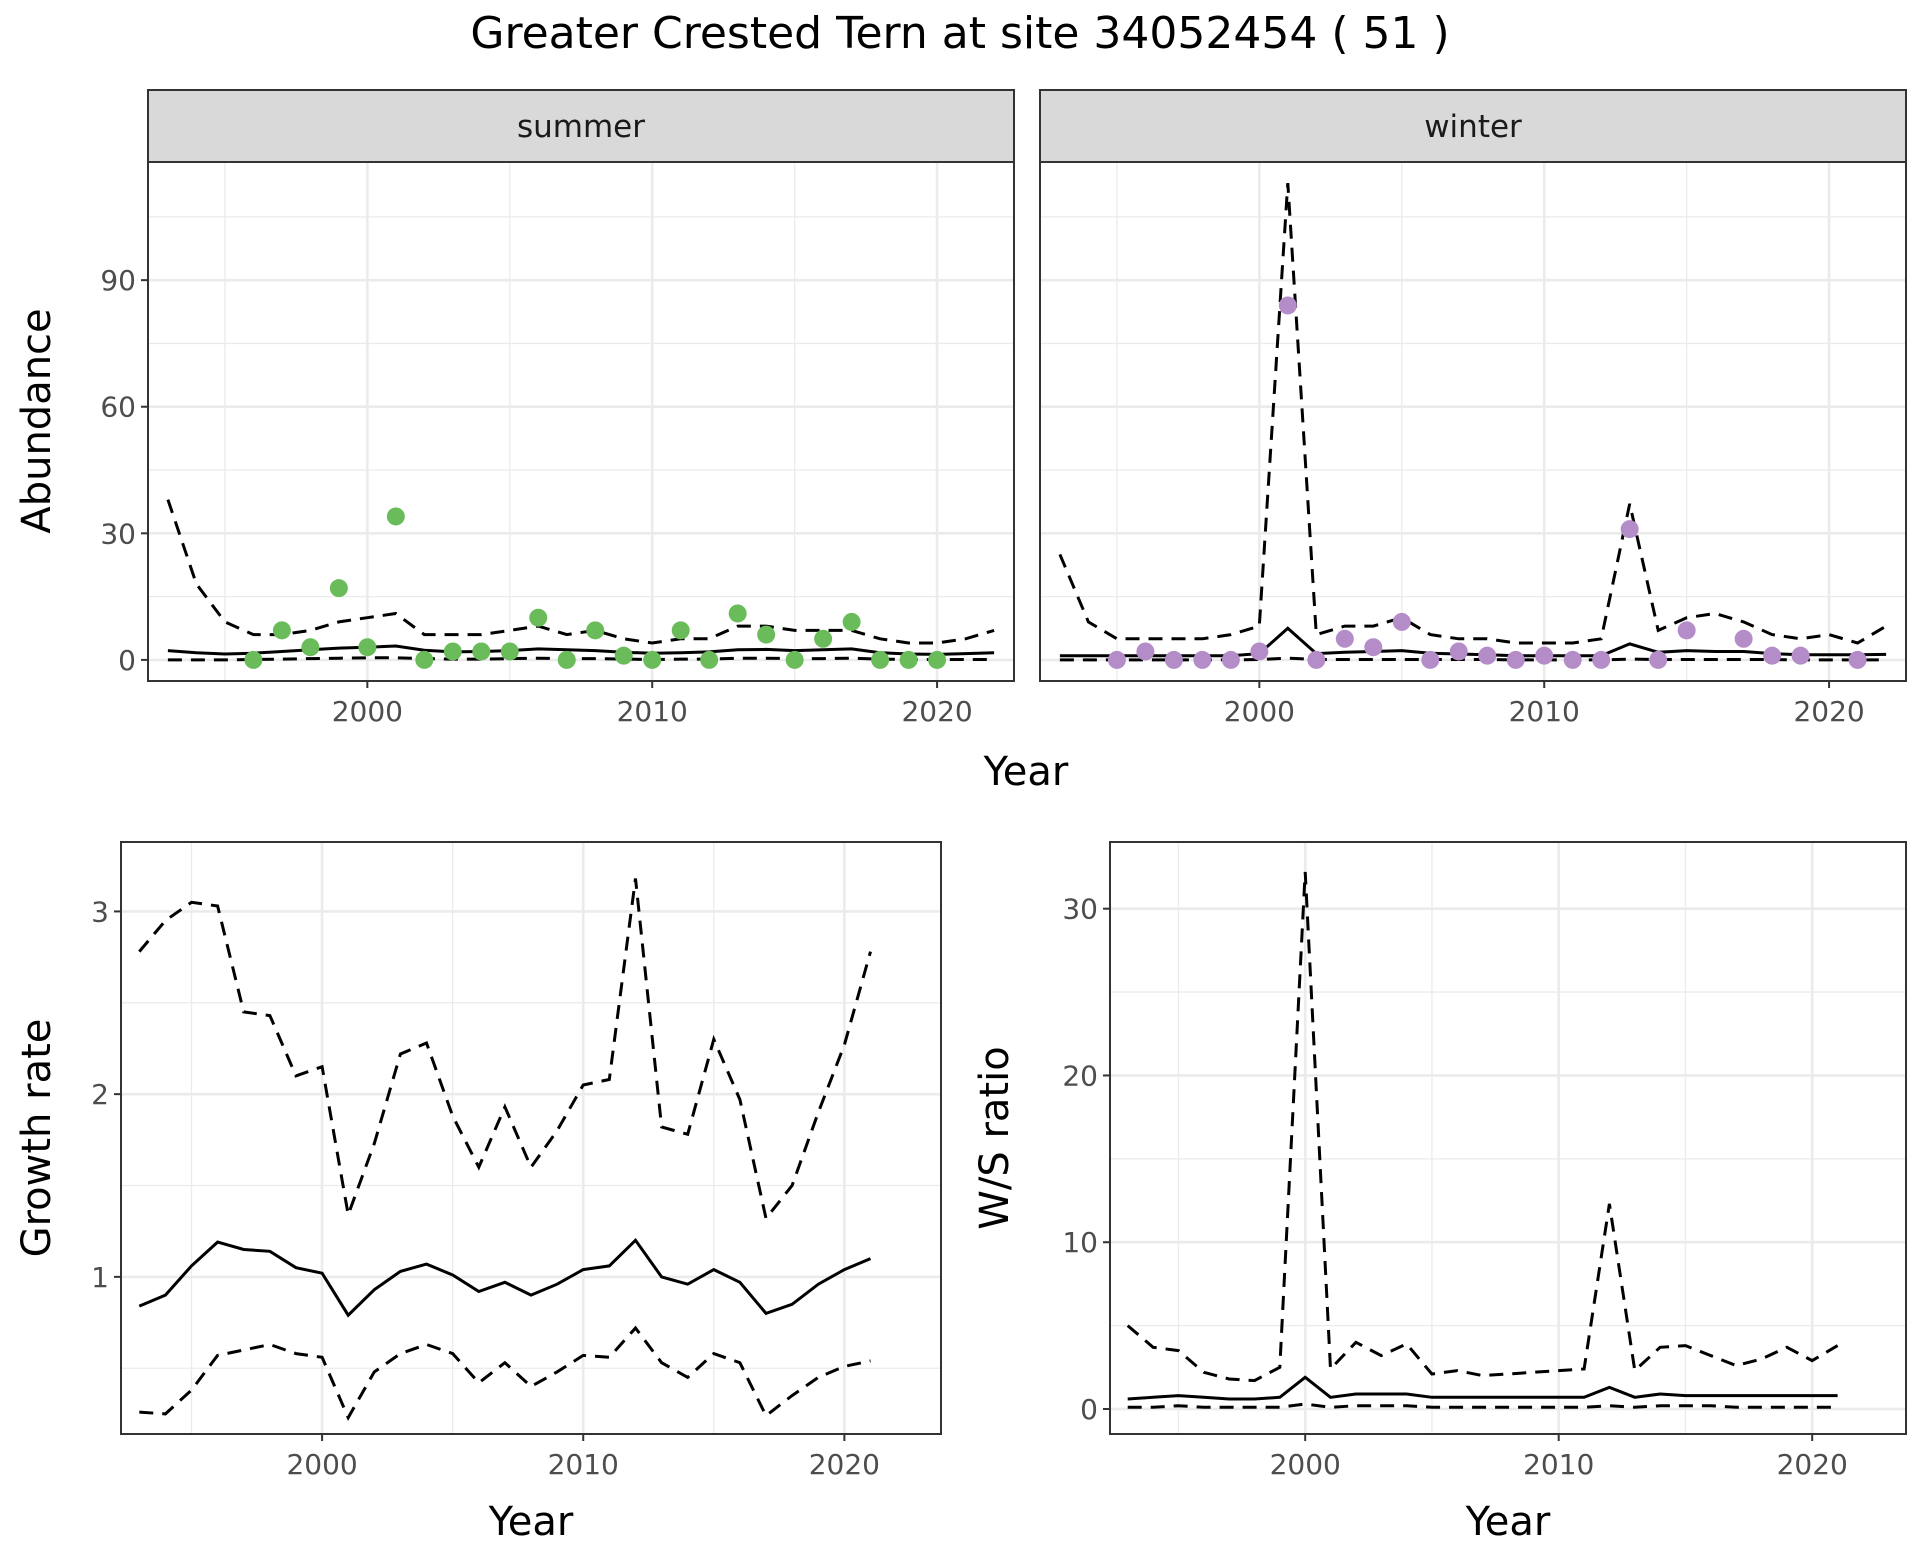 The image size is (1920, 1560). I want to click on ws-ratio-x-axis: 2000 2010 2020, so click(1559, 1457).